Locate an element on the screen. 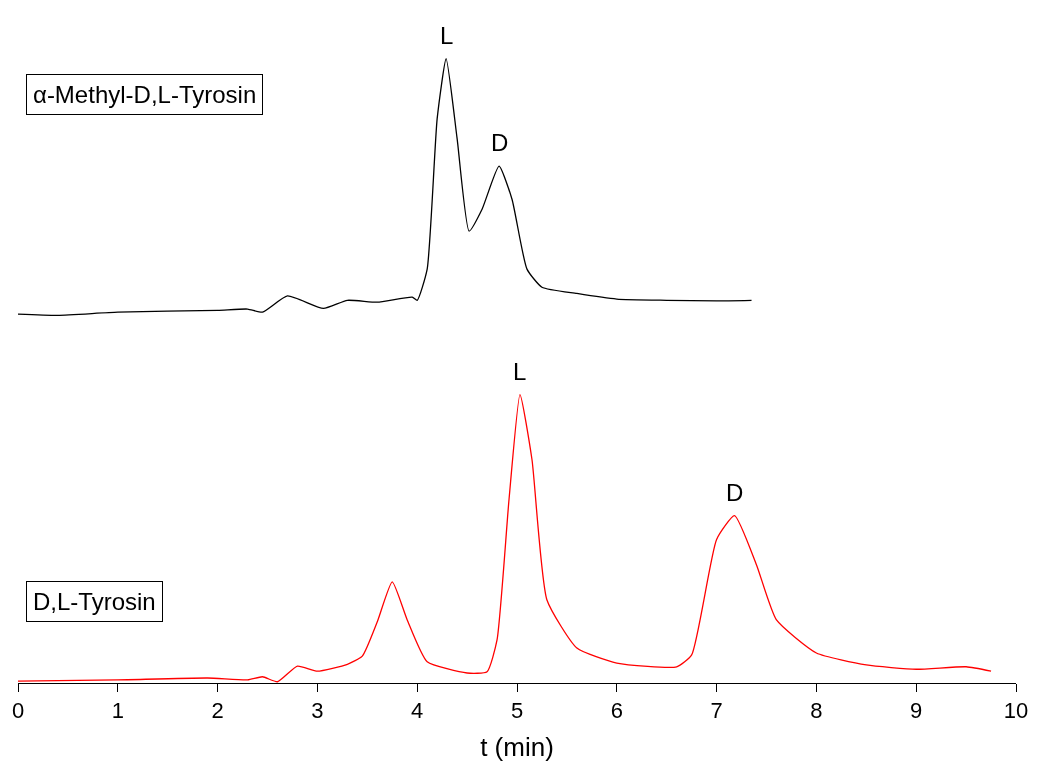 This screenshot has width=1040, height=783. x-tick-label: 3 is located at coordinates (317, 711).